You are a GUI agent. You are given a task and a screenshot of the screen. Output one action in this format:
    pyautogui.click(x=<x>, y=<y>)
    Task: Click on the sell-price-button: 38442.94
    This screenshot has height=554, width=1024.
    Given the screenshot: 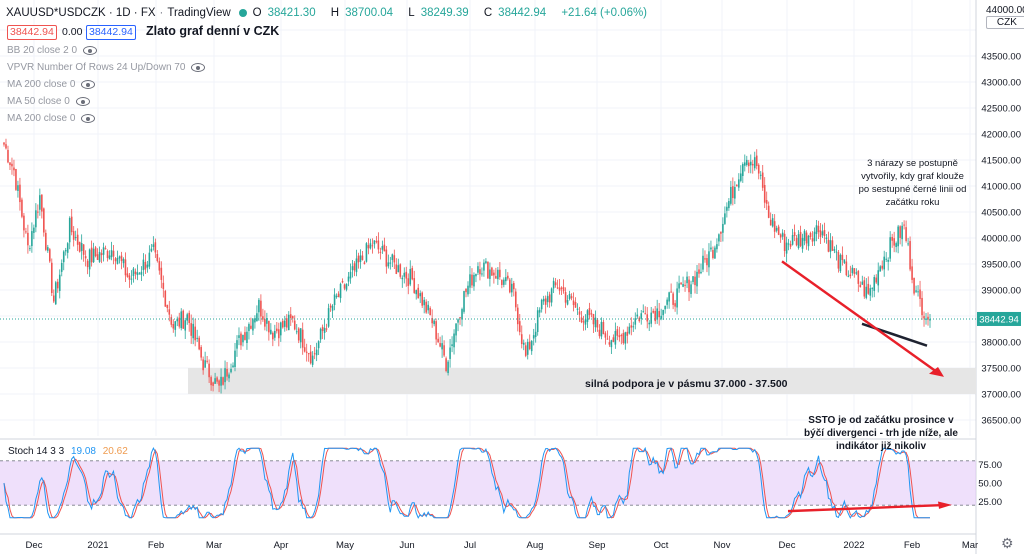 What is the action you would take?
    pyautogui.click(x=32, y=32)
    